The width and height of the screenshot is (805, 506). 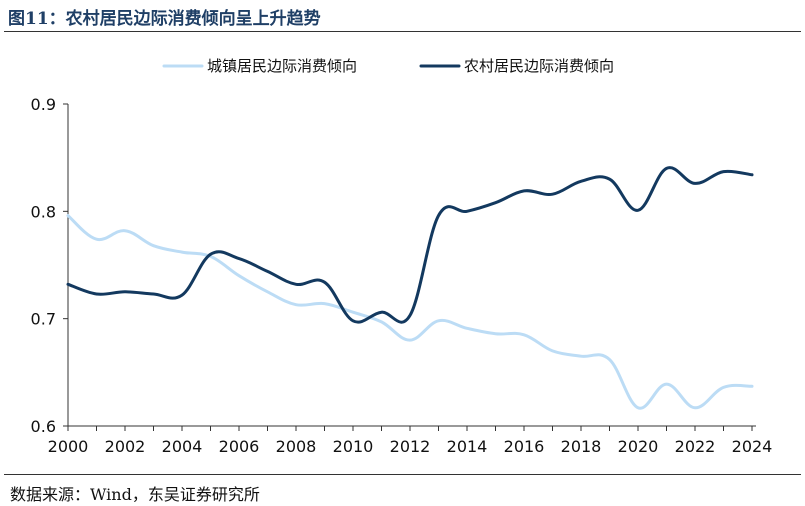 What do you see at coordinates (539, 66) in the screenshot?
I see `legend-label-2: 农村居民边际消费倾向` at bounding box center [539, 66].